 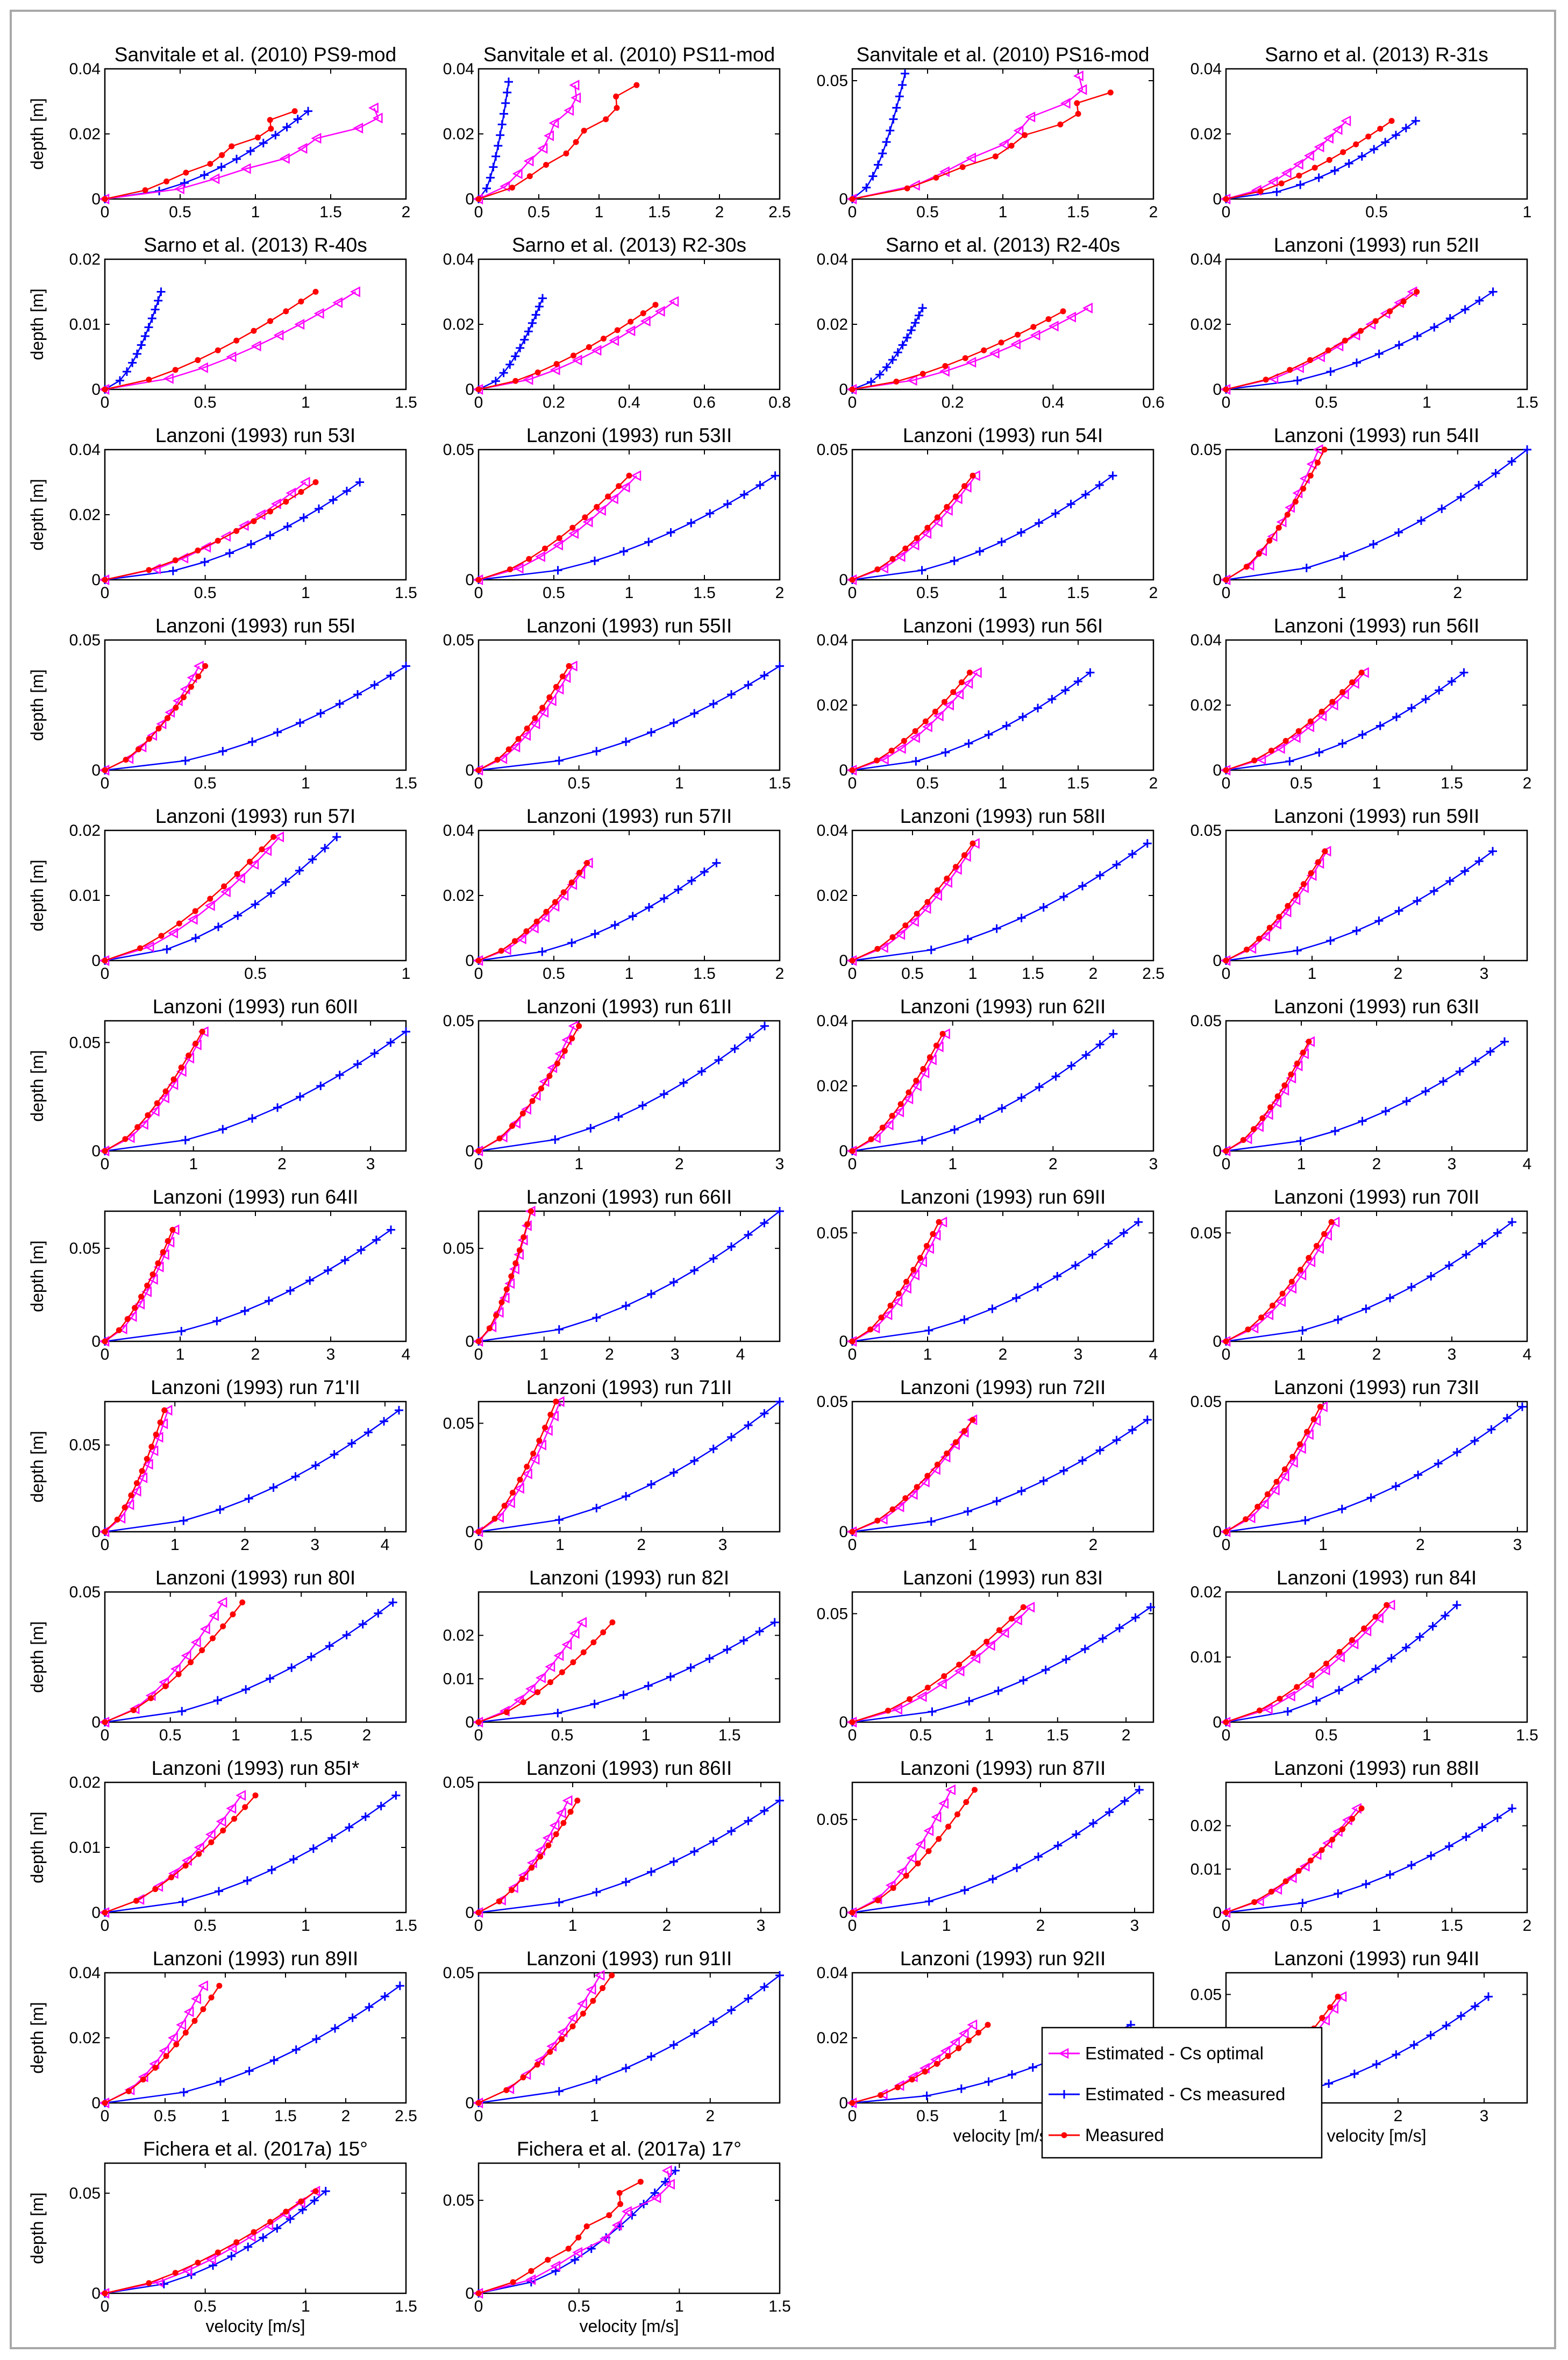 I want to click on subplot-title: Lanzoni (1993) run 82I, so click(x=629, y=1578).